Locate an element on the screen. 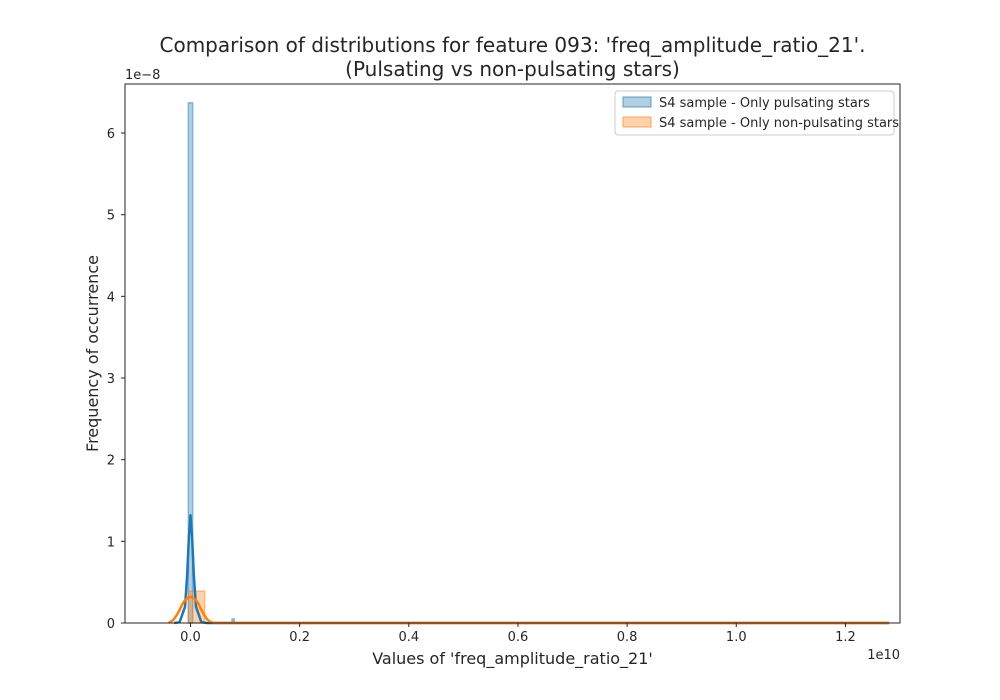  x-tick-label: 0.0 is located at coordinates (190, 637).